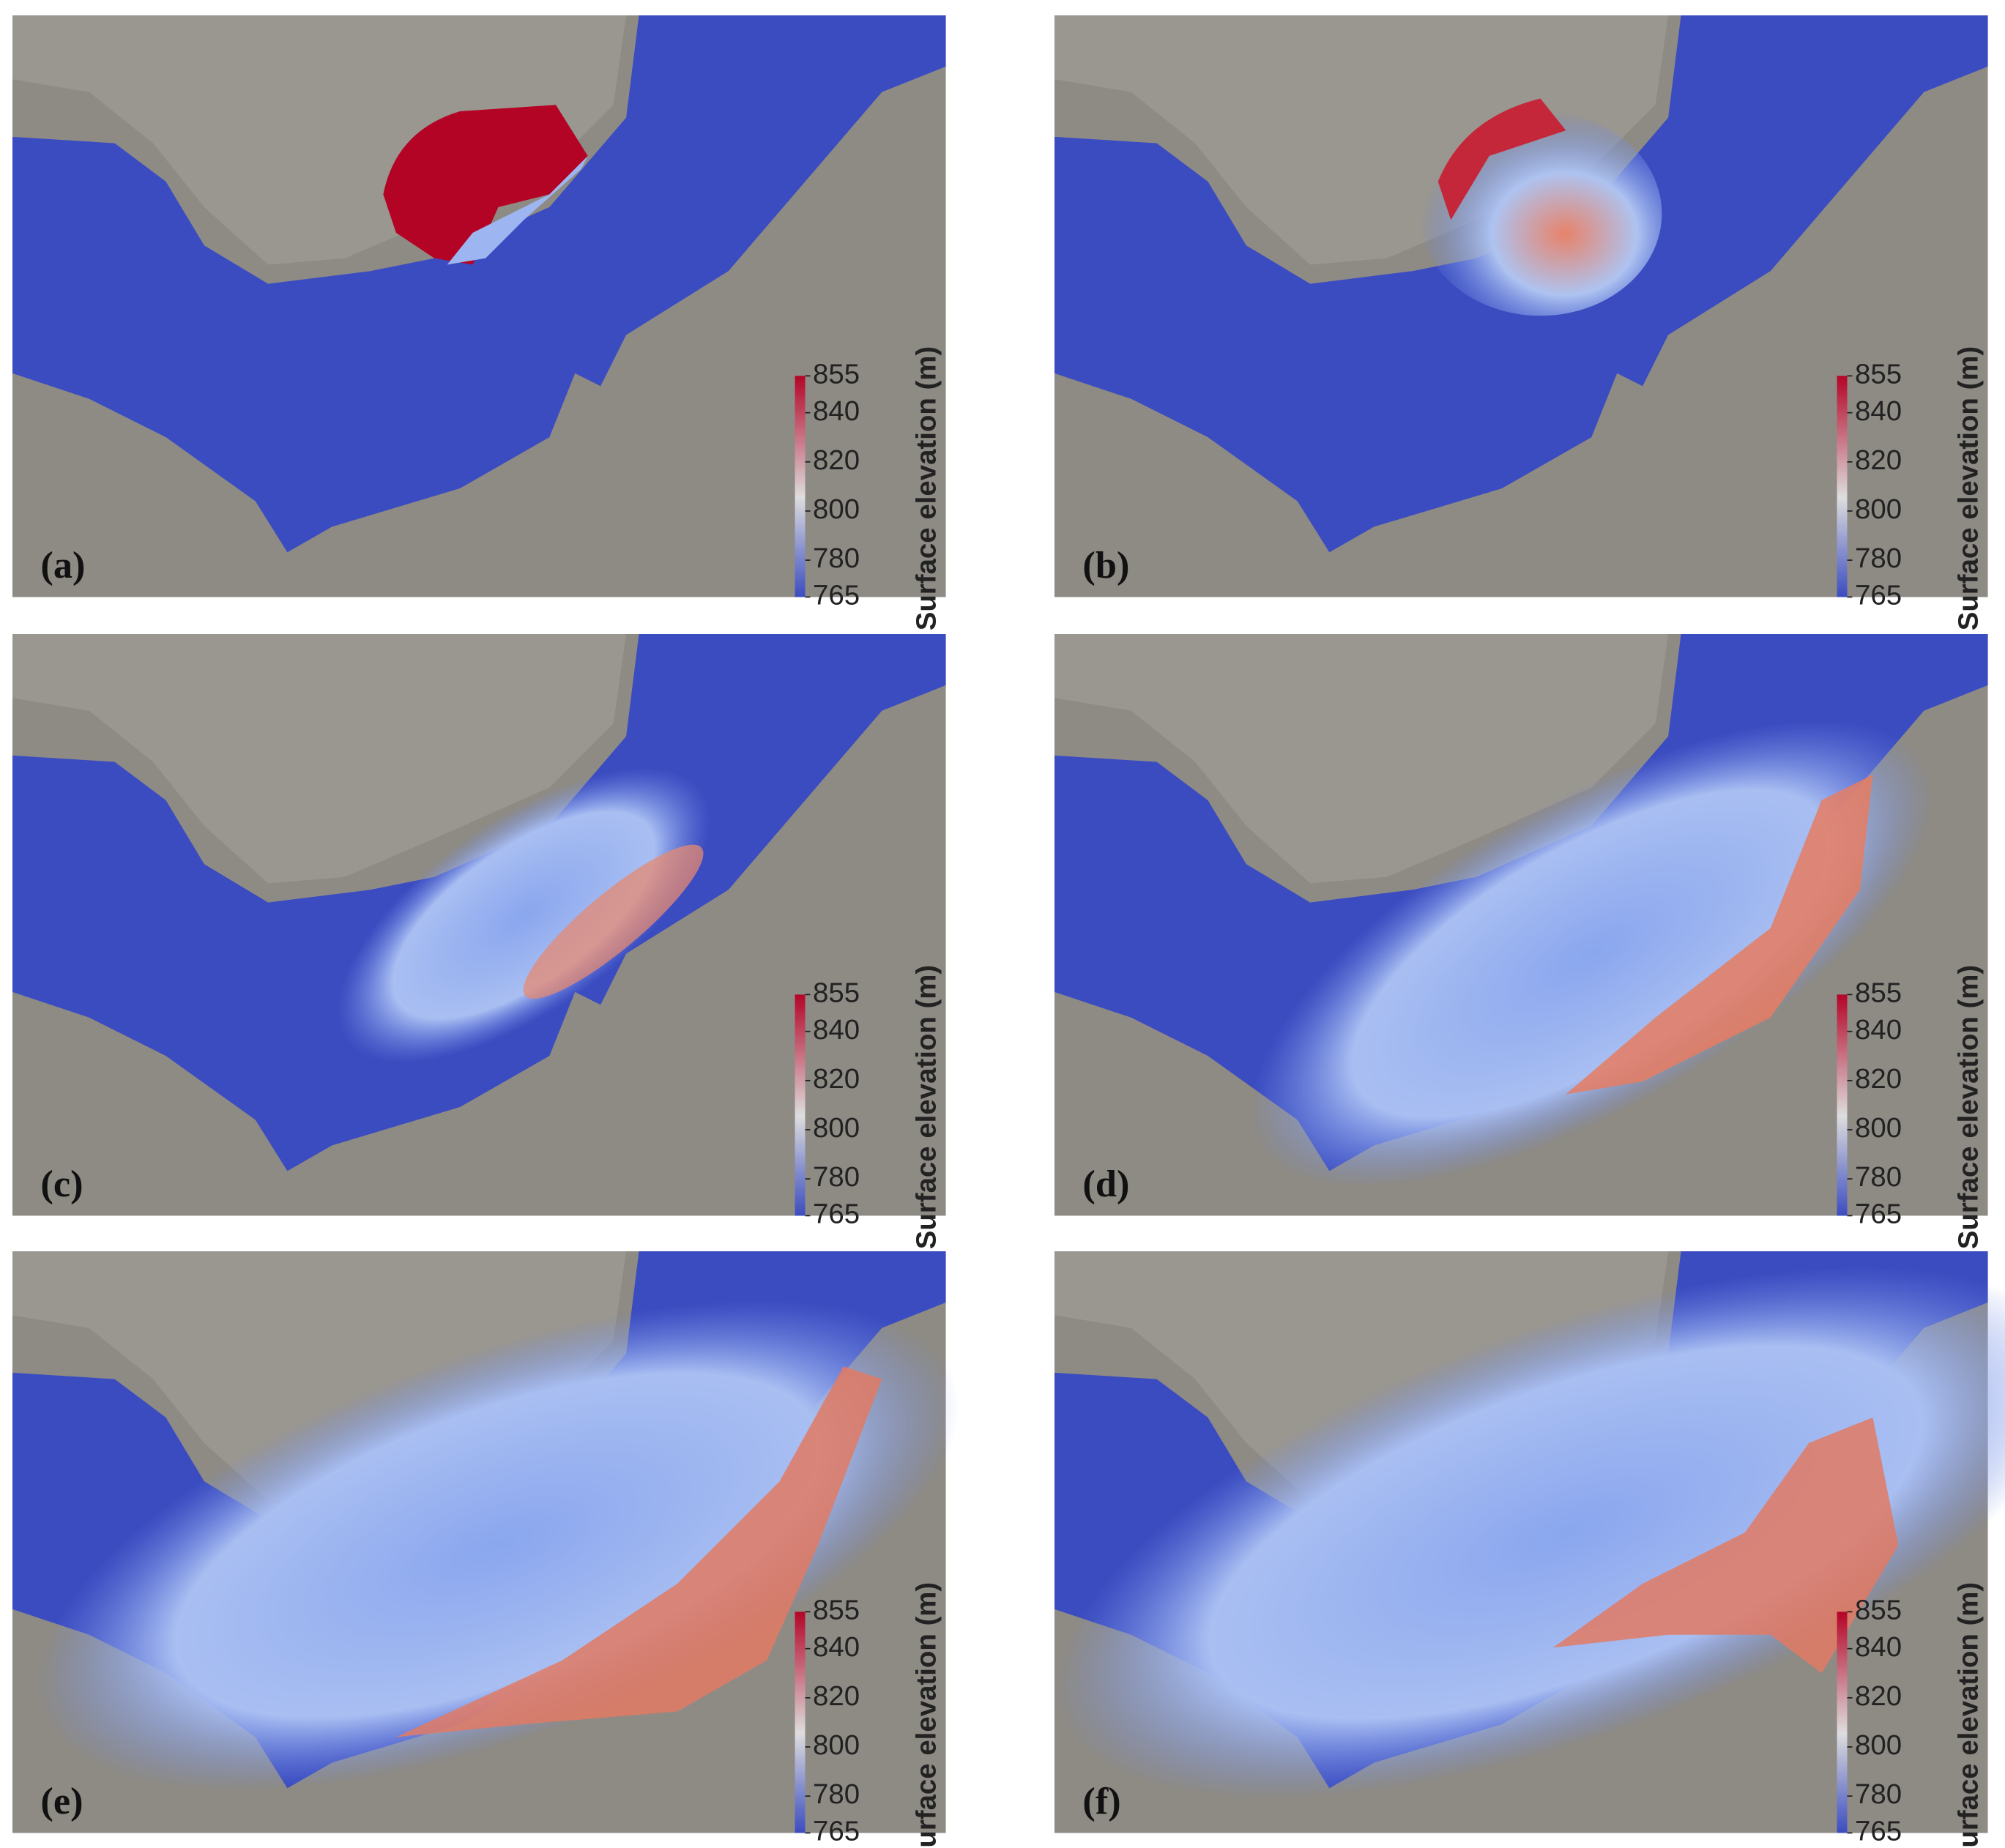 This screenshot has height=1848, width=2005. What do you see at coordinates (479, 284) in the screenshot?
I see `lake` at bounding box center [479, 284].